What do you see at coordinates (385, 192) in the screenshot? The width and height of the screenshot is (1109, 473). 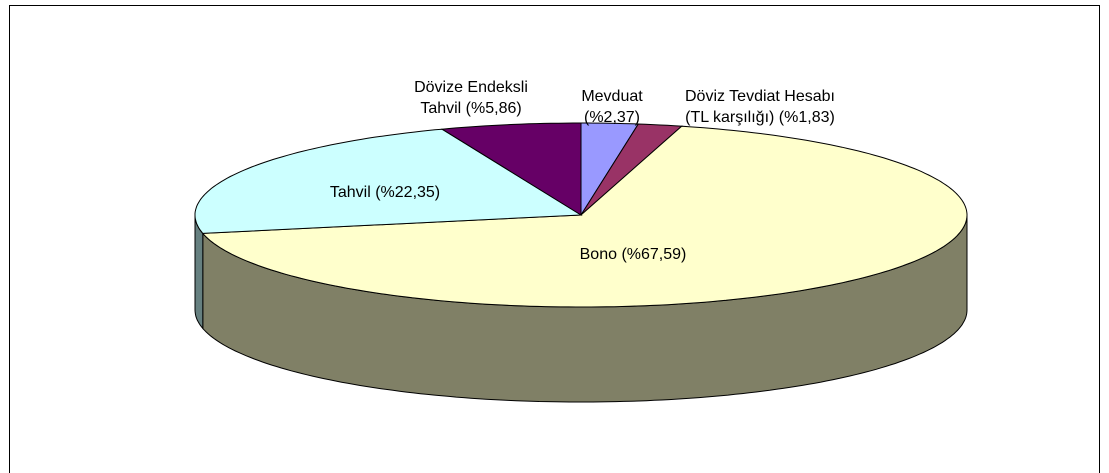 I see `data-label: Tahvil (%22,35)` at bounding box center [385, 192].